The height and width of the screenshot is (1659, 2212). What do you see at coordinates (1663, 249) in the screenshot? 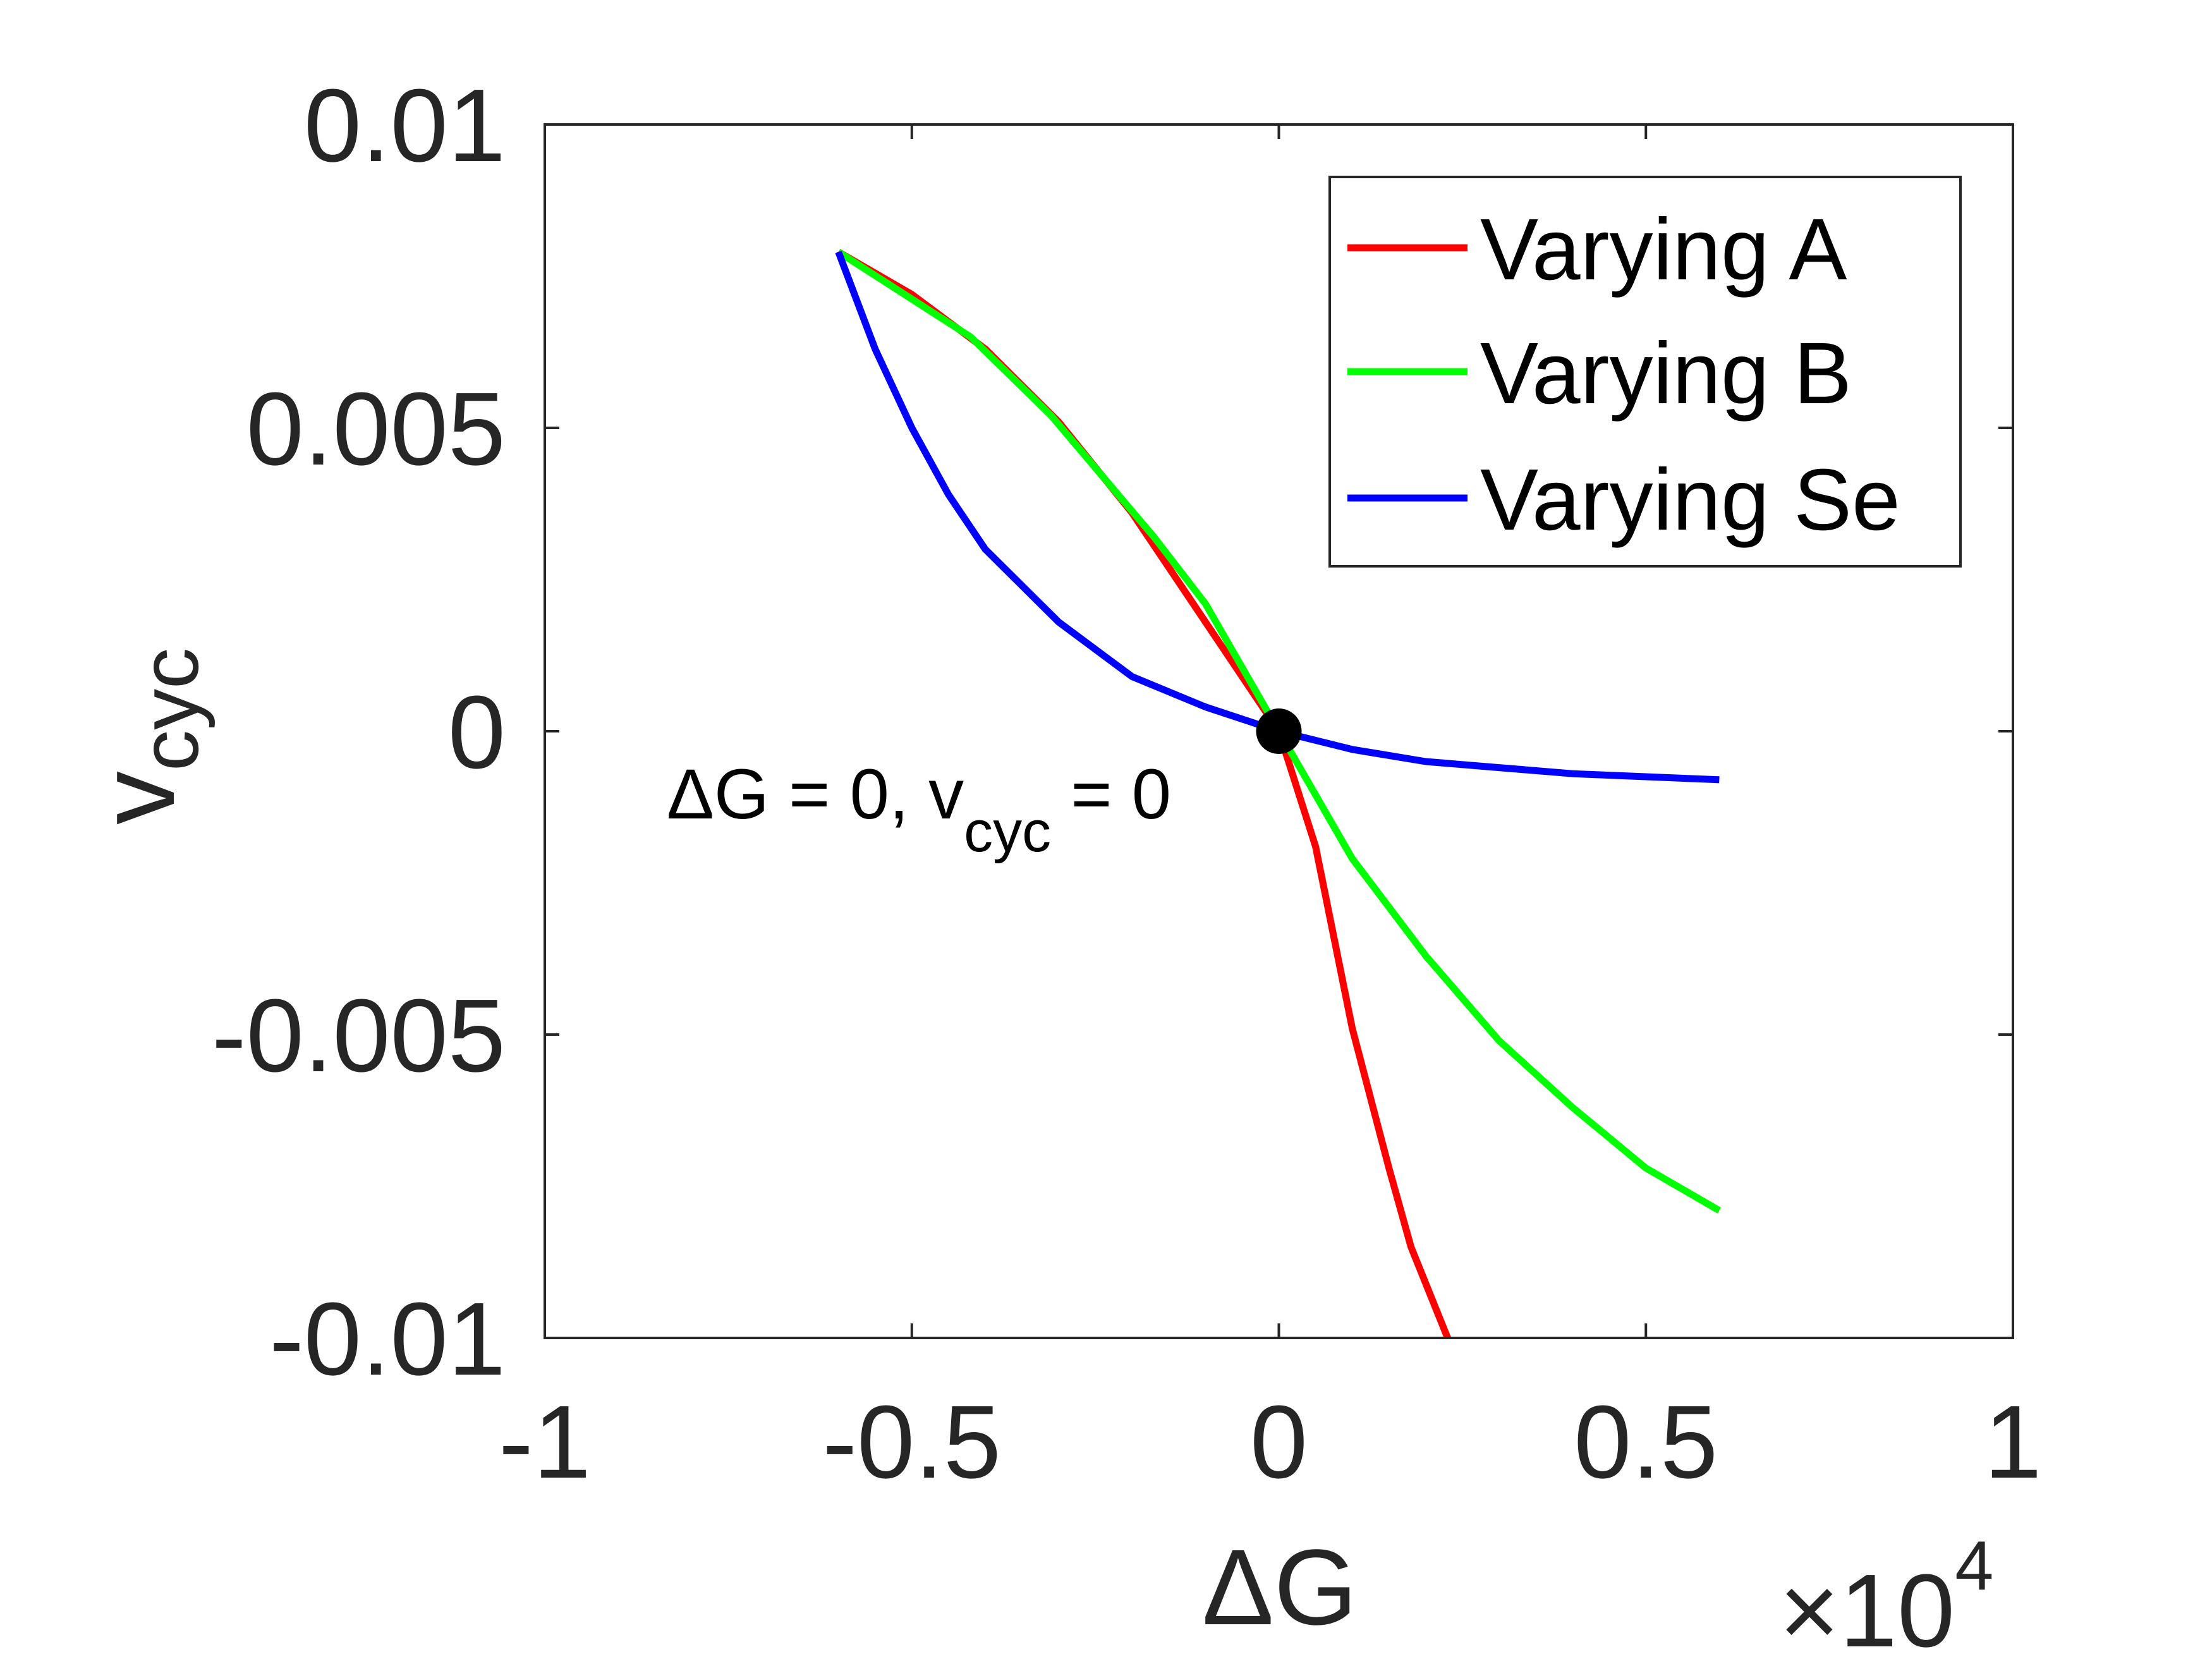
I see `legend-label-1: Varying A` at bounding box center [1663, 249].